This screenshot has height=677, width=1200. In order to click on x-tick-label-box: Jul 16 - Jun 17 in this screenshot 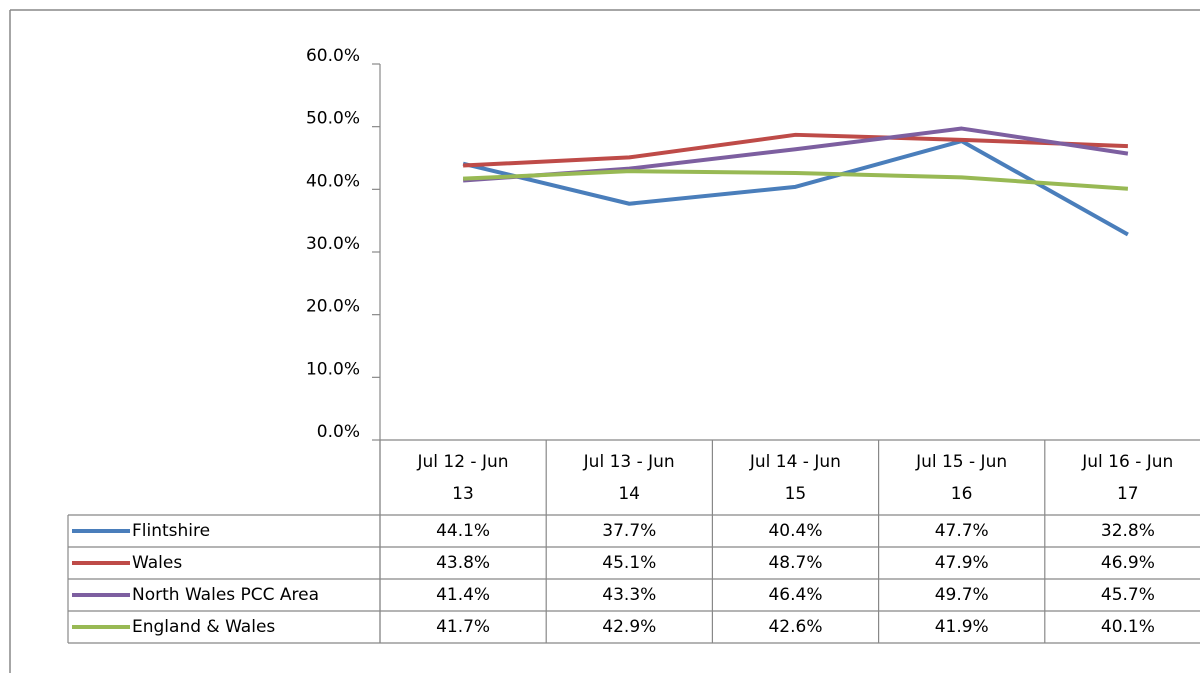, I will do `click(1122, 477)`.